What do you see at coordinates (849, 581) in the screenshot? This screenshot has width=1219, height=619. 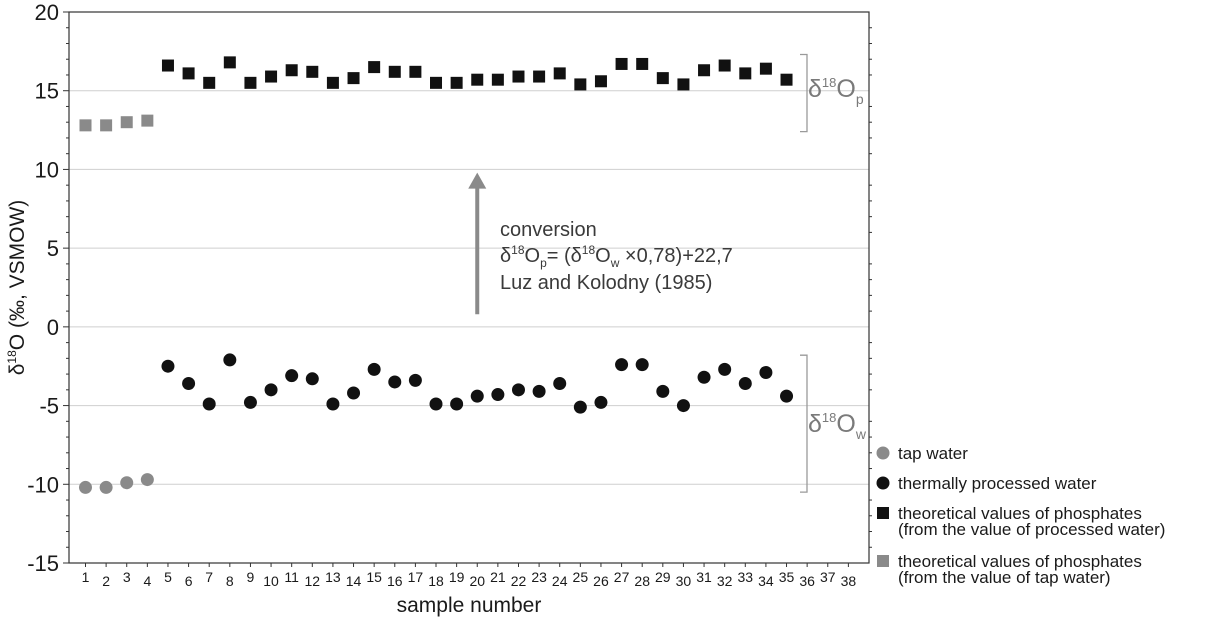 I see `x-tick-label: 38` at bounding box center [849, 581].